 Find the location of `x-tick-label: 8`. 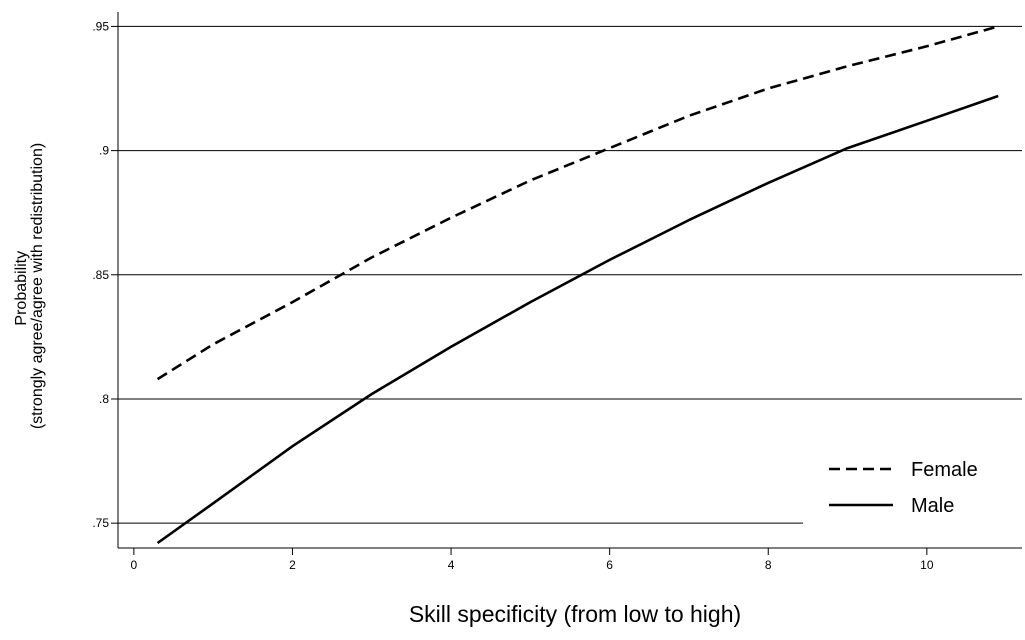

x-tick-label: 8 is located at coordinates (768, 565).